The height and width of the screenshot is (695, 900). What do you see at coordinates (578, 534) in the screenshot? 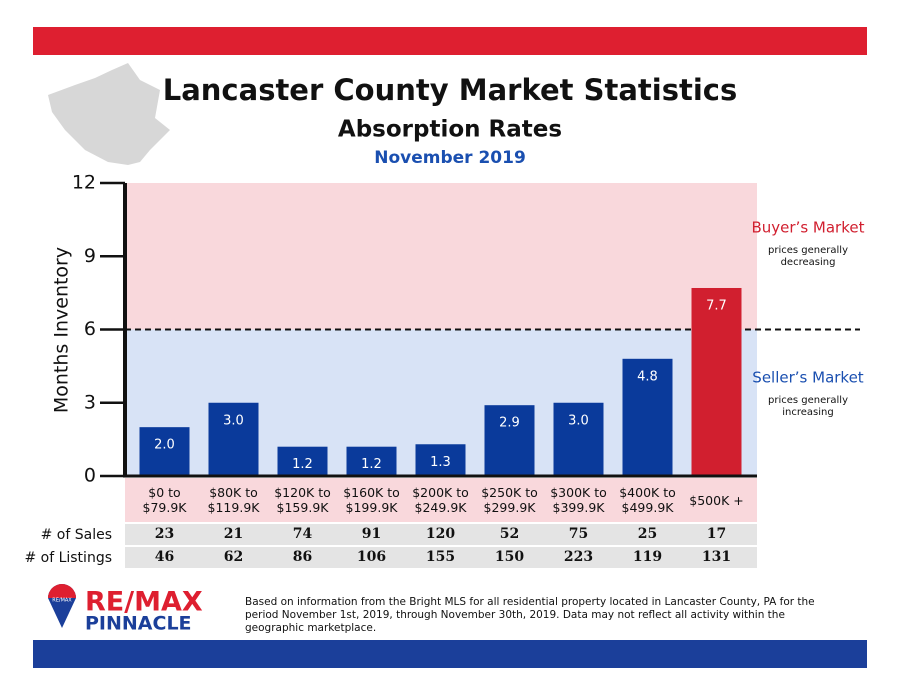
I see `table-cell: 75` at bounding box center [578, 534].